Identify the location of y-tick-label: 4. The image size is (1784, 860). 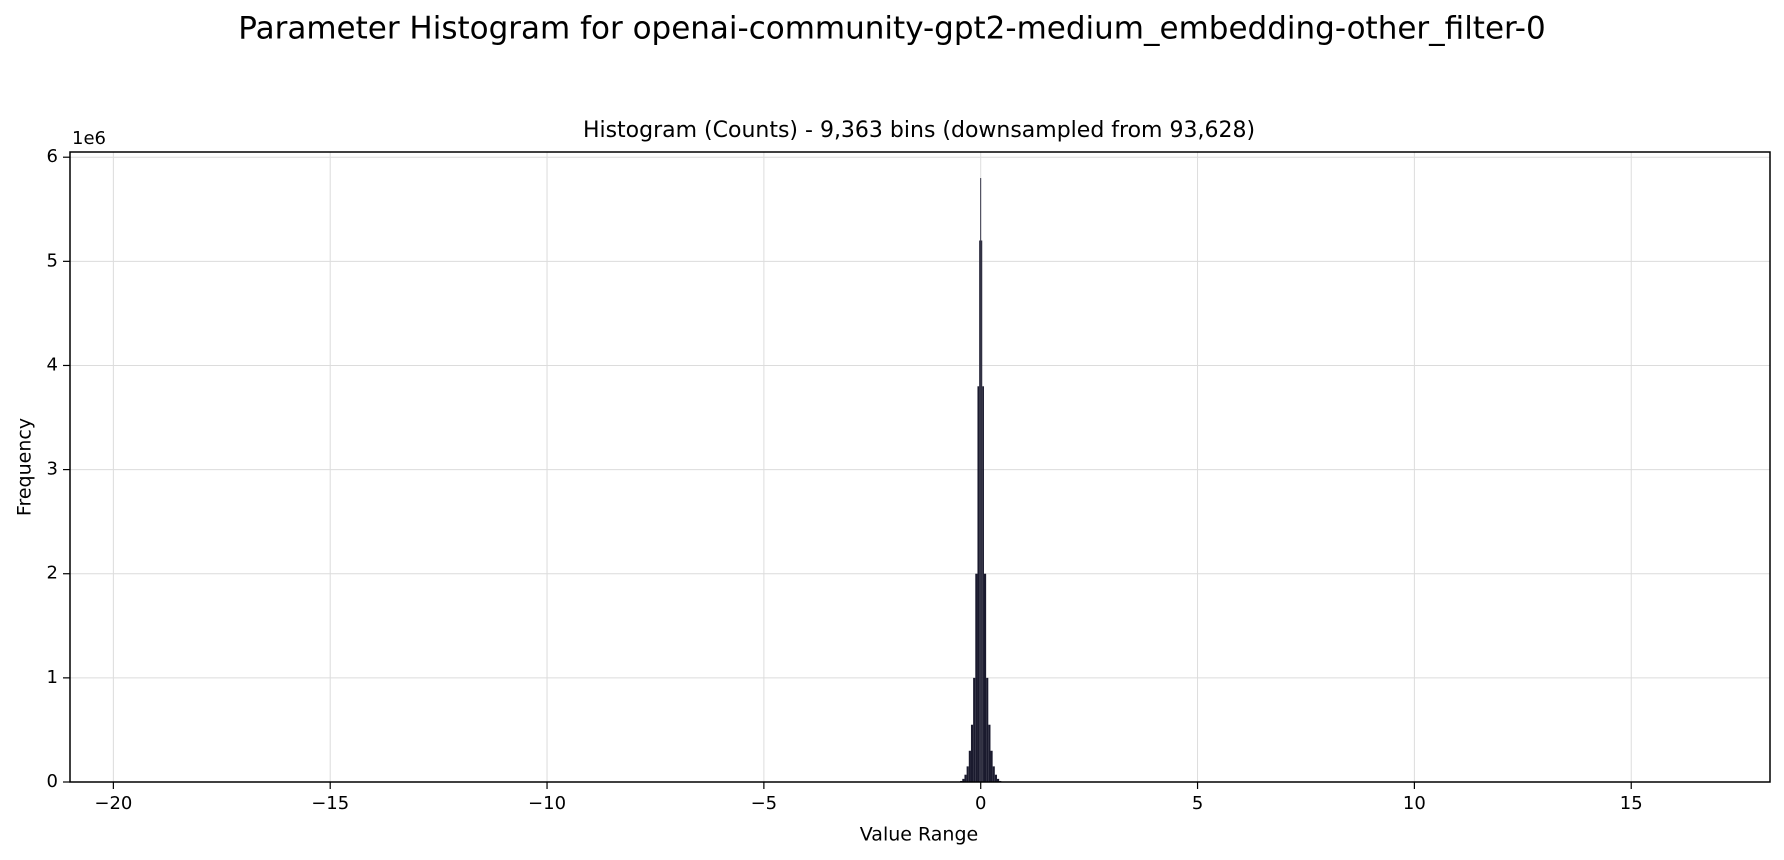
(52, 364).